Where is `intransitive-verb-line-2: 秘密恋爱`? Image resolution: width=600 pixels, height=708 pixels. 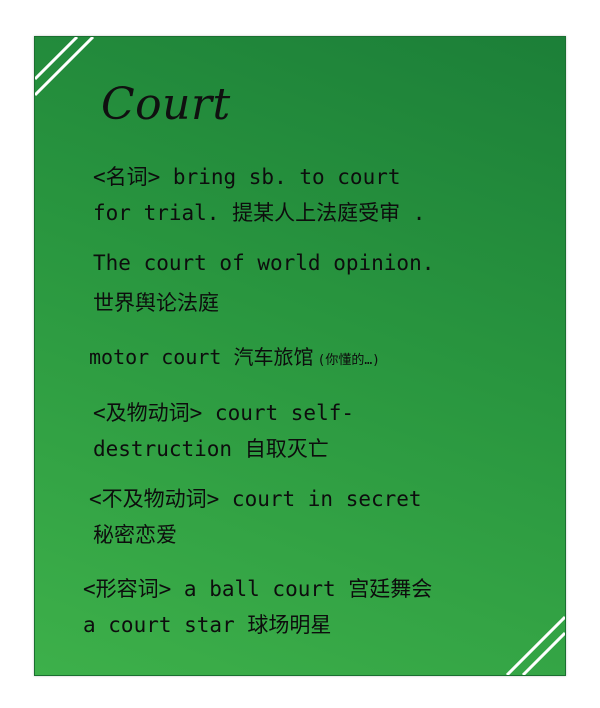
intransitive-verb-line-2: 秘密恋爱 is located at coordinates (135, 535).